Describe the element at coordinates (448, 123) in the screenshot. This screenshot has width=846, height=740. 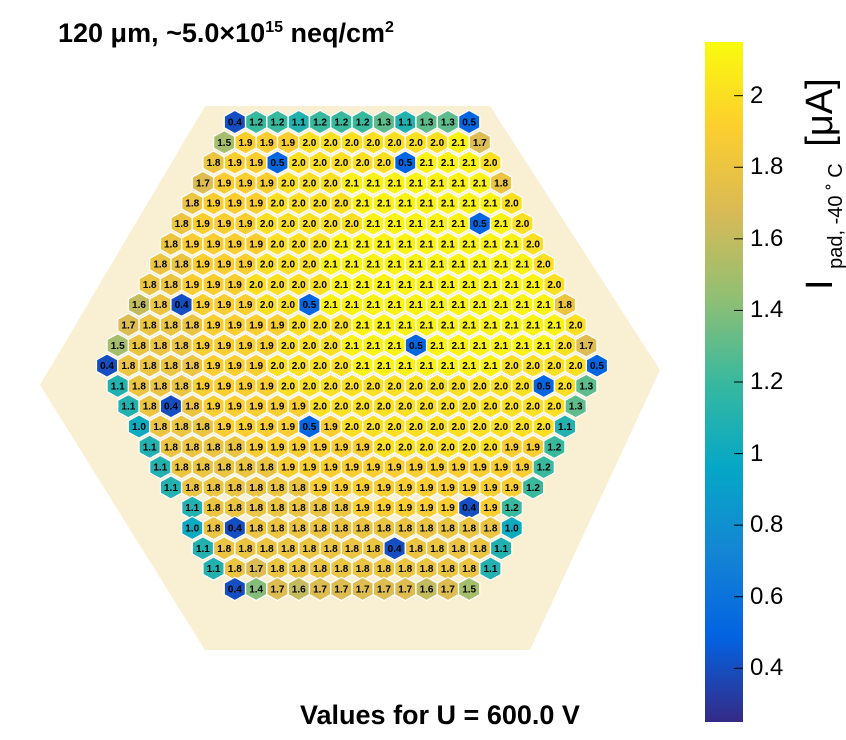
I see `heatmap-cell-label: 1.3` at that location.